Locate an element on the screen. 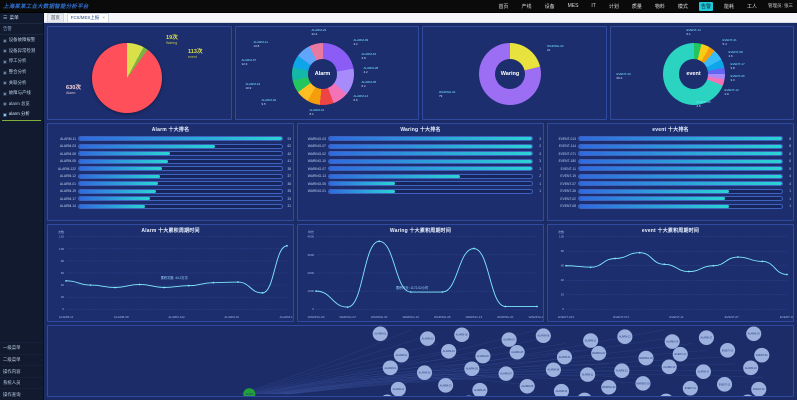 The image size is (797, 400). donut-event-leader-2: EVENT-21 5.4 is located at coordinates (729, 42).